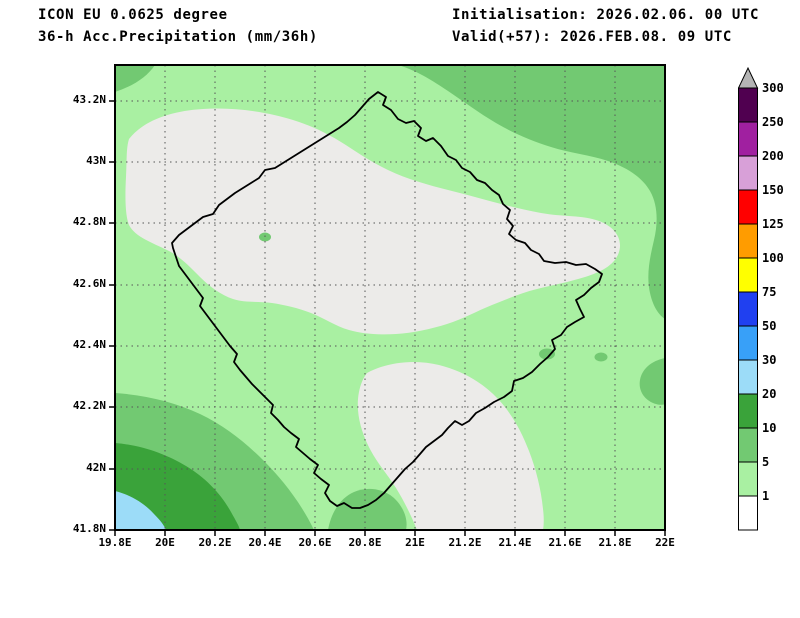 The height and width of the screenshot is (618, 800). I want to click on colorbar-label: 300, so click(773, 88).